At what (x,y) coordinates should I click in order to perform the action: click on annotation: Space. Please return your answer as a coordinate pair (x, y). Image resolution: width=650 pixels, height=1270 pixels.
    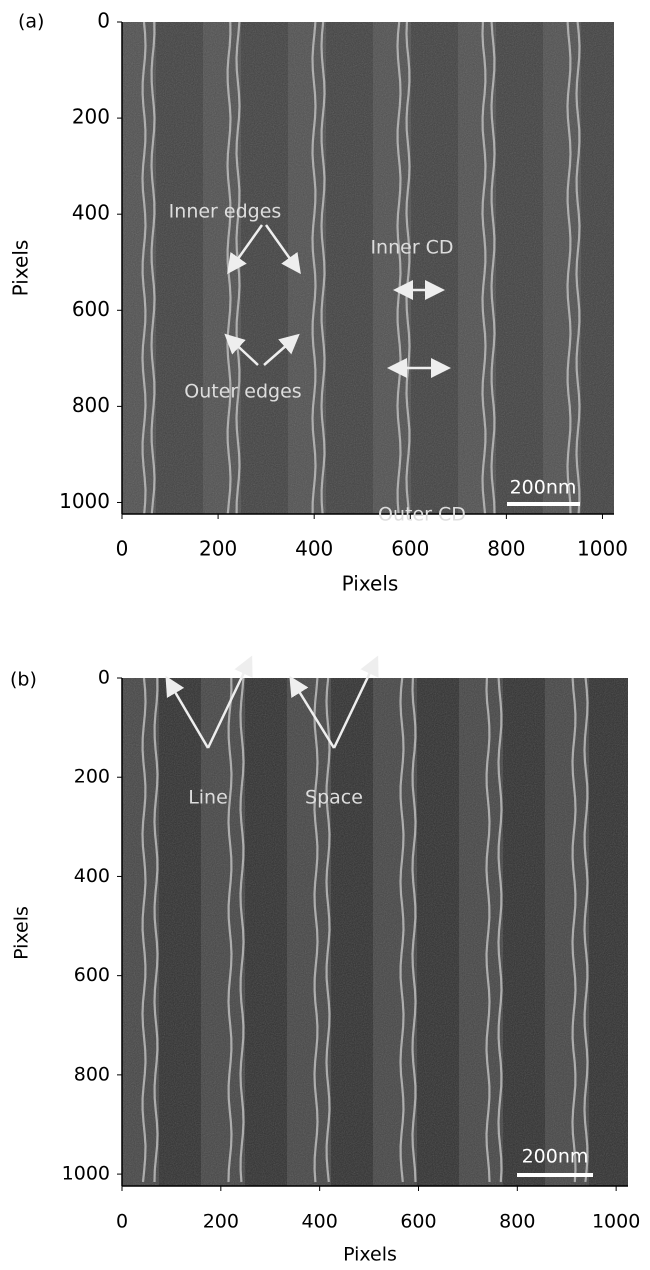
    Looking at the image, I should click on (334, 798).